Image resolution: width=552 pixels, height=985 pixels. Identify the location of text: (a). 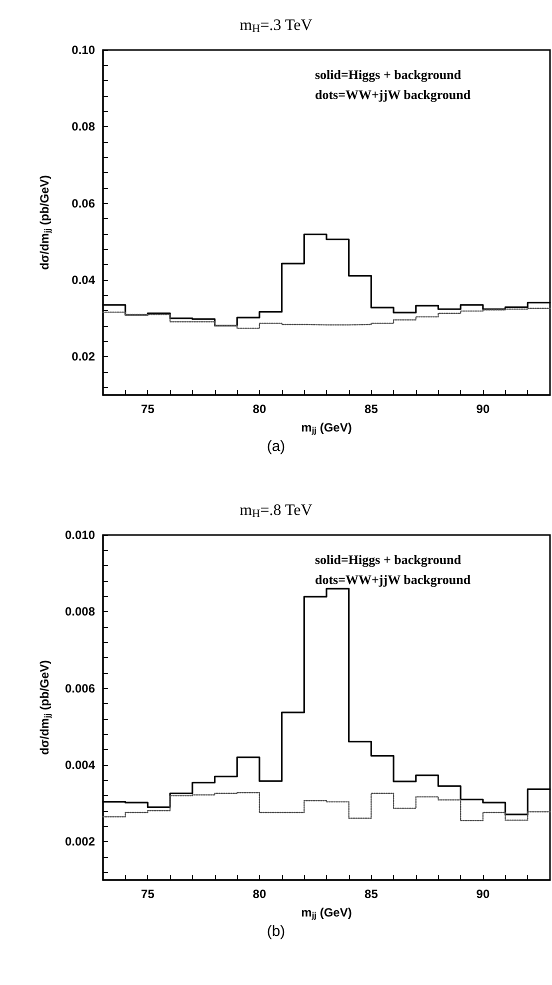
(276, 446).